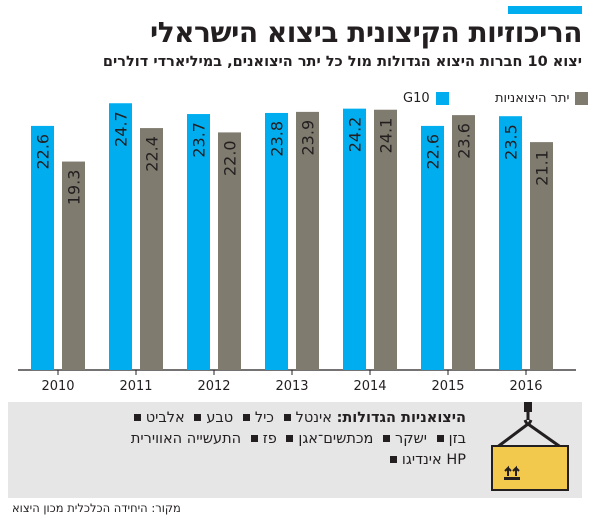 The image size is (590, 520). Describe the element at coordinates (401, 418) in the screenshot. I see `exporters-heading: היצואניות הגדולות:` at that location.